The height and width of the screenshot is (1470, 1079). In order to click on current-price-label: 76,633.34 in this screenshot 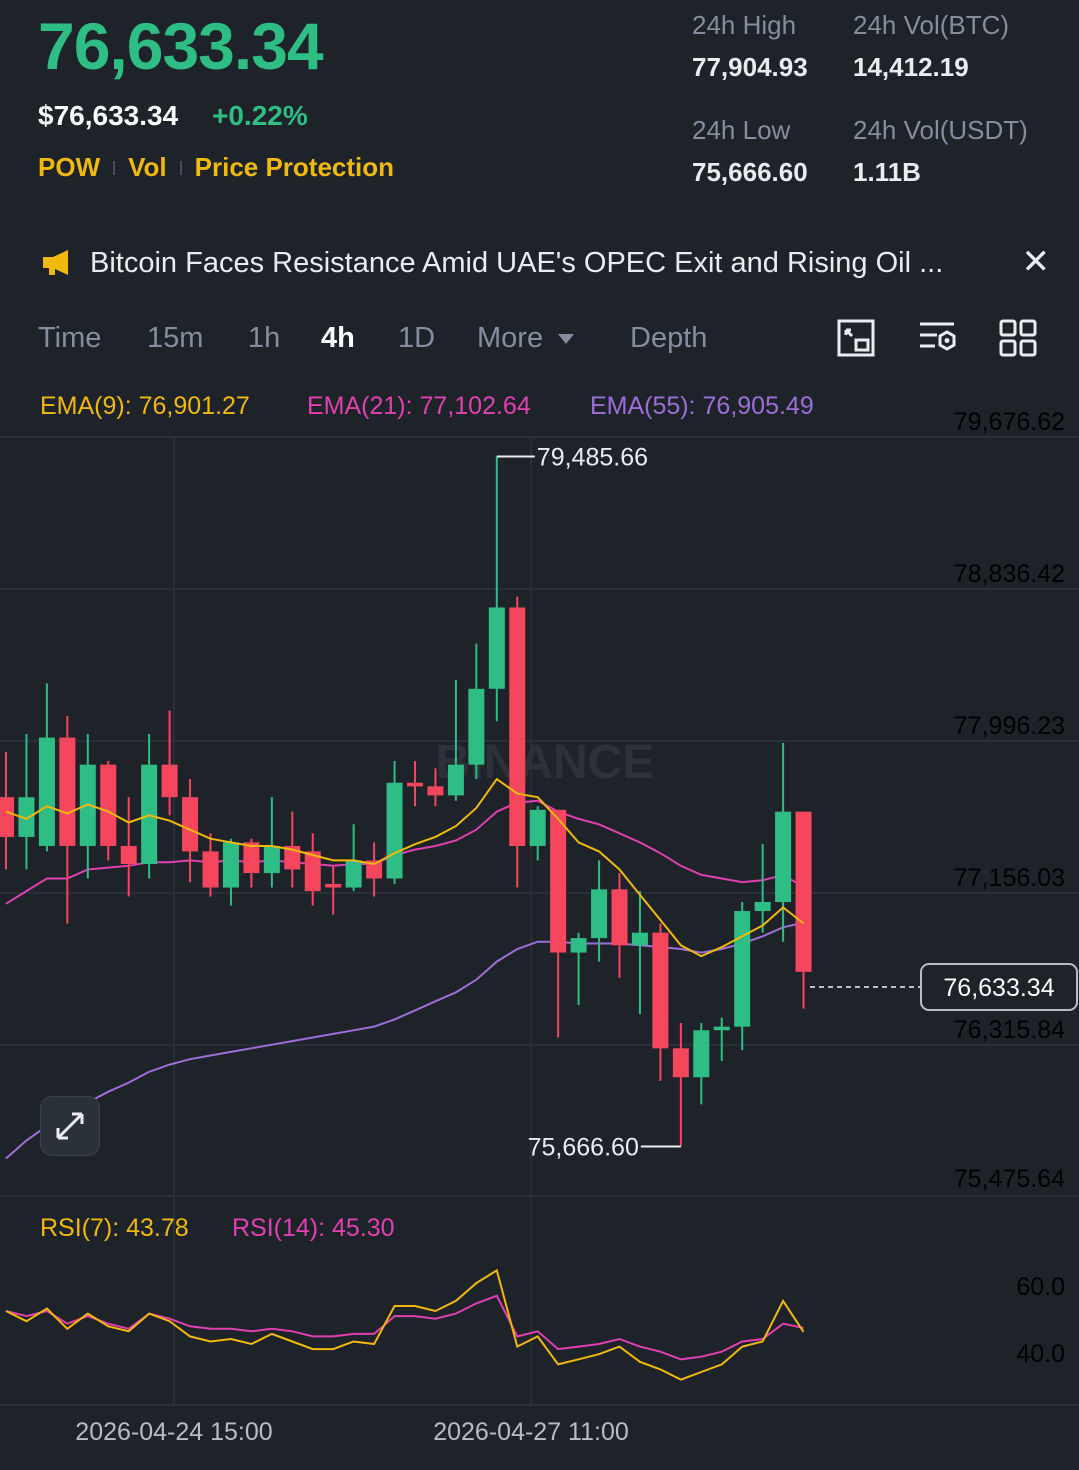, I will do `click(998, 988)`.